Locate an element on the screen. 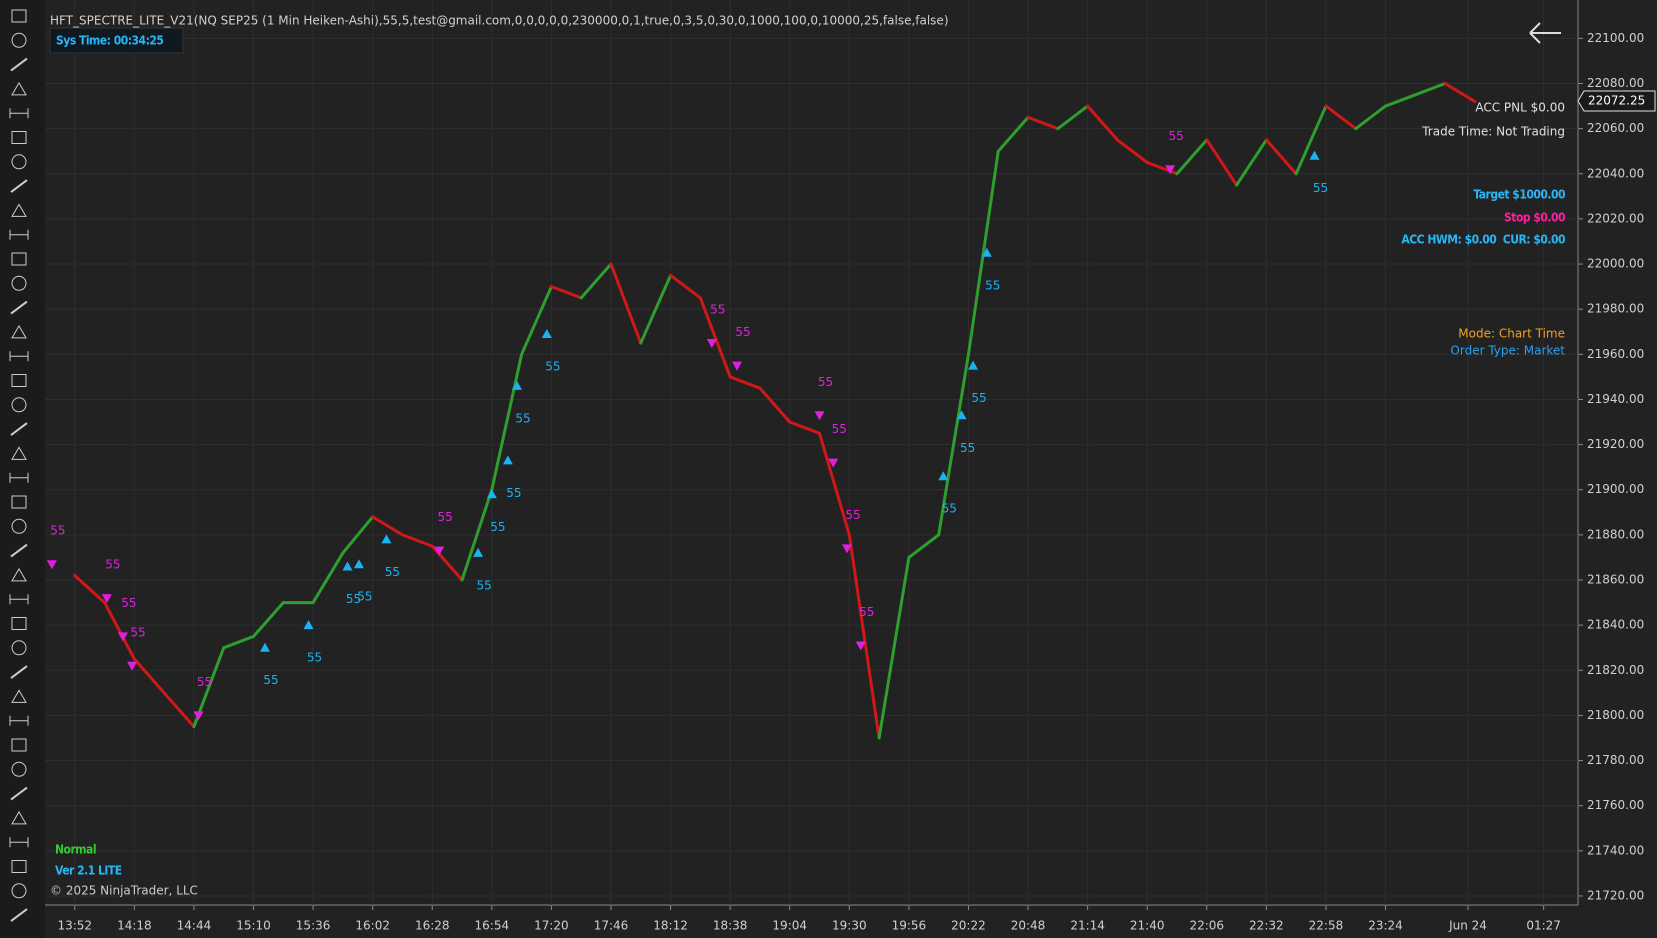  order-type: Order Type: Market is located at coordinates (1507, 351).